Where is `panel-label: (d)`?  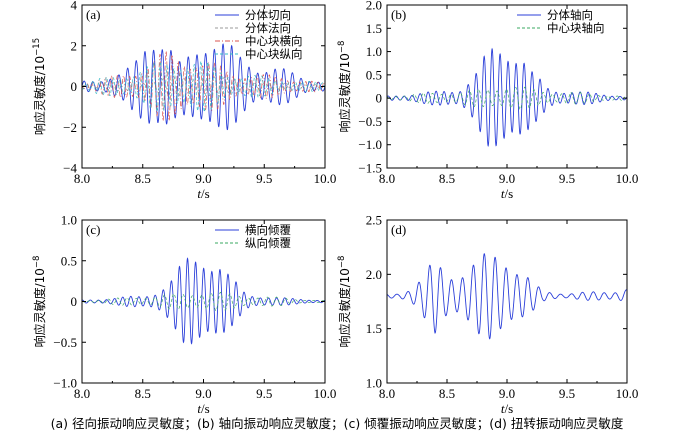 panel-label: (d) is located at coordinates (398, 229).